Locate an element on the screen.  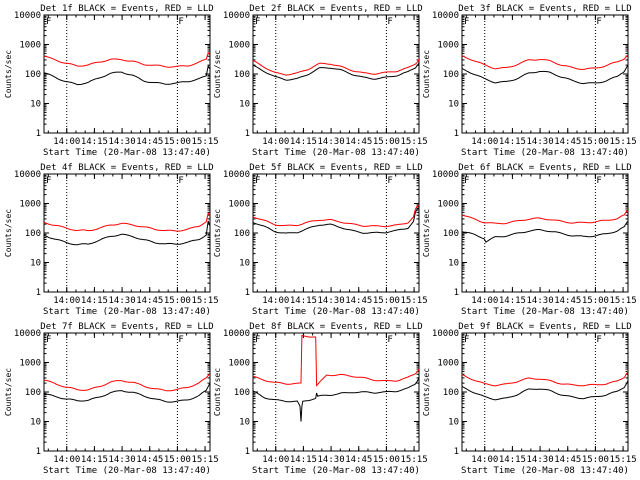
panel-title: Det 8f BLACK = Events, RED = LLD is located at coordinates (335, 327).